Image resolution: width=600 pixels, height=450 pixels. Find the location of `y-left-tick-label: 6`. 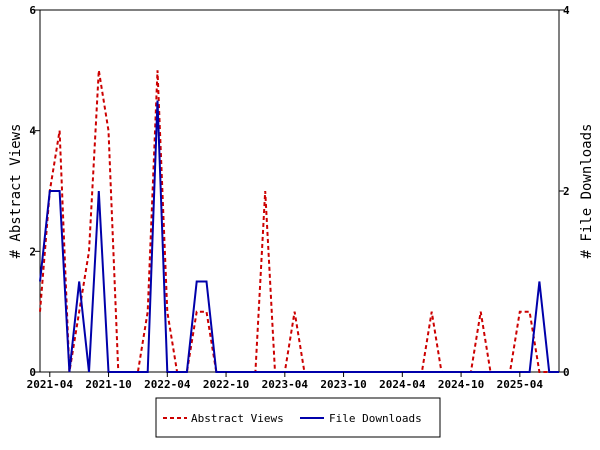

y-left-tick-label: 6 is located at coordinates (32, 10).